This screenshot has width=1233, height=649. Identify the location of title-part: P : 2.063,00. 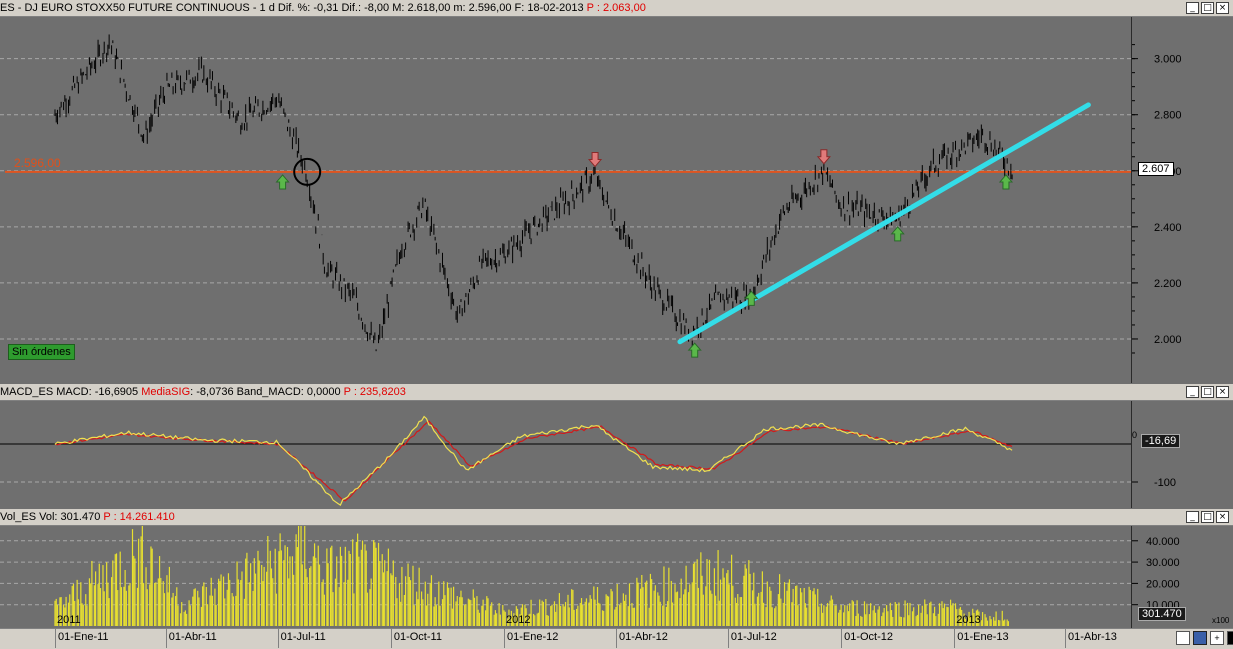
(614, 8).